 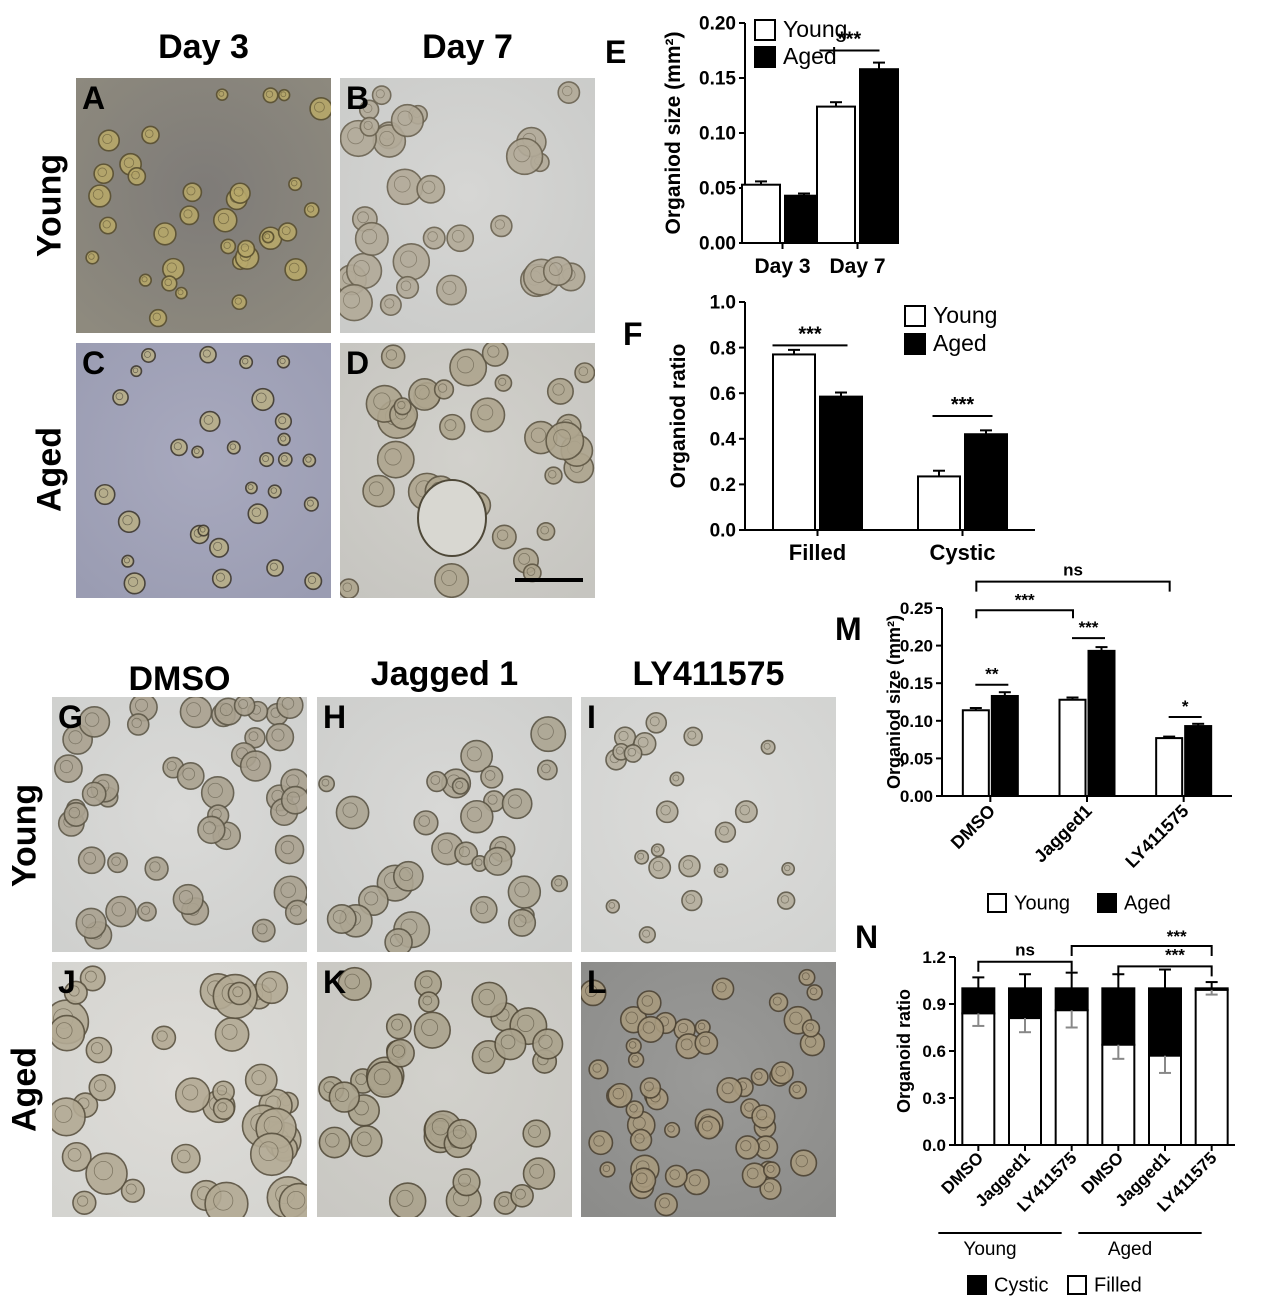 What do you see at coordinates (335, 717) in the screenshot?
I see `panel-label: H` at bounding box center [335, 717].